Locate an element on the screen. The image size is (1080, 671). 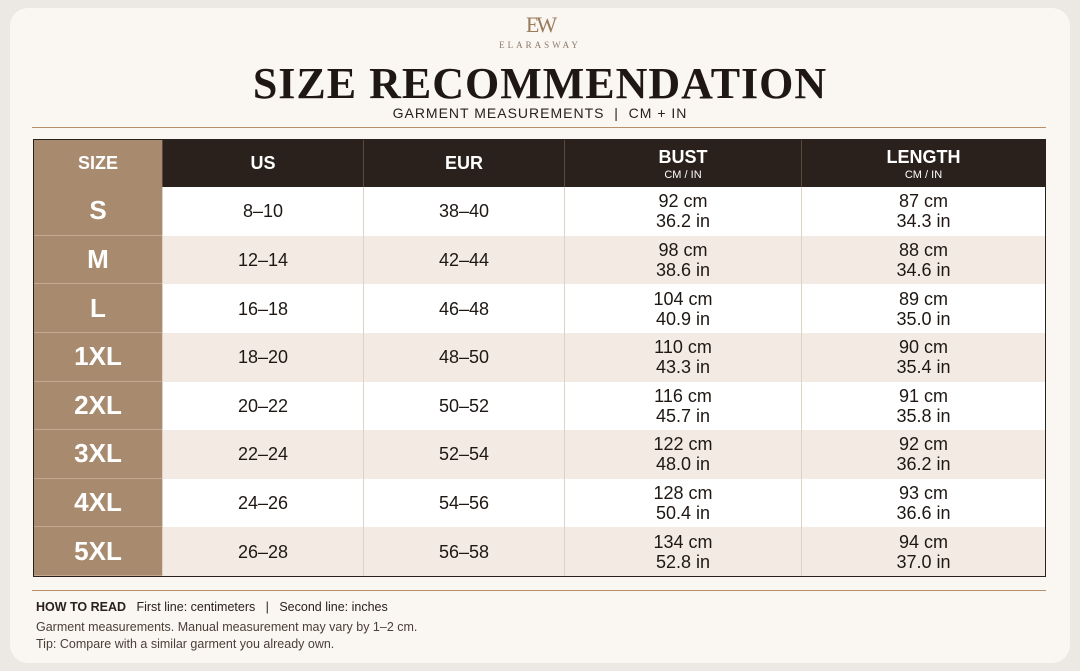
eur-cell: 50–52 is located at coordinates (463, 406).